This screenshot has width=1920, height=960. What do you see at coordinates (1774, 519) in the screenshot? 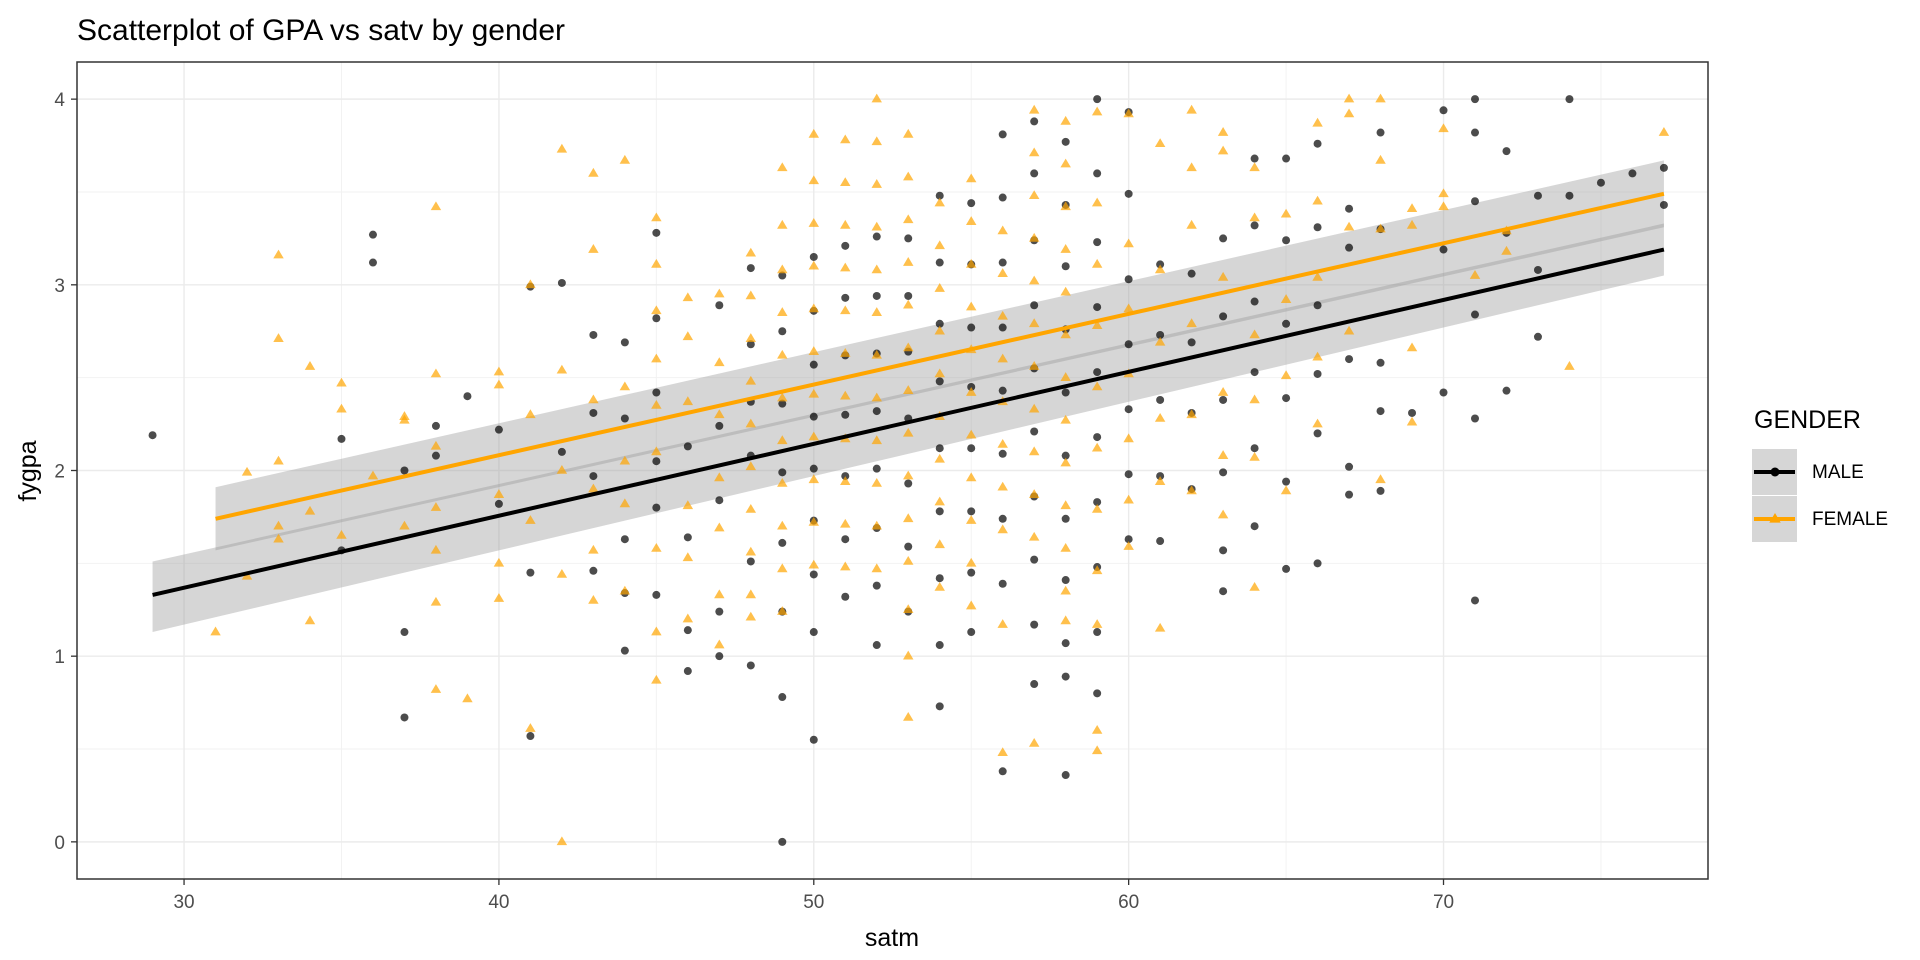
I see `legend-key-female` at bounding box center [1774, 519].